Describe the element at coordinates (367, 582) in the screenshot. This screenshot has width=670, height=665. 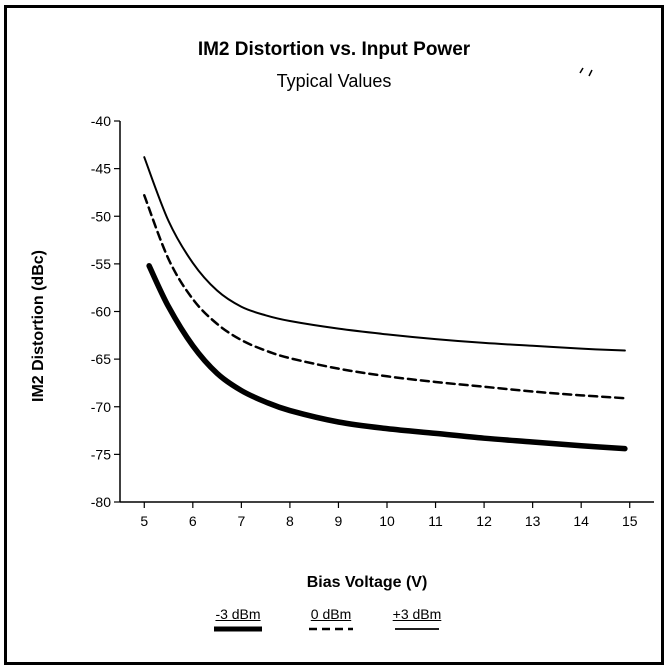
I see `x-axis-label: Bias Voltage (V)` at that location.